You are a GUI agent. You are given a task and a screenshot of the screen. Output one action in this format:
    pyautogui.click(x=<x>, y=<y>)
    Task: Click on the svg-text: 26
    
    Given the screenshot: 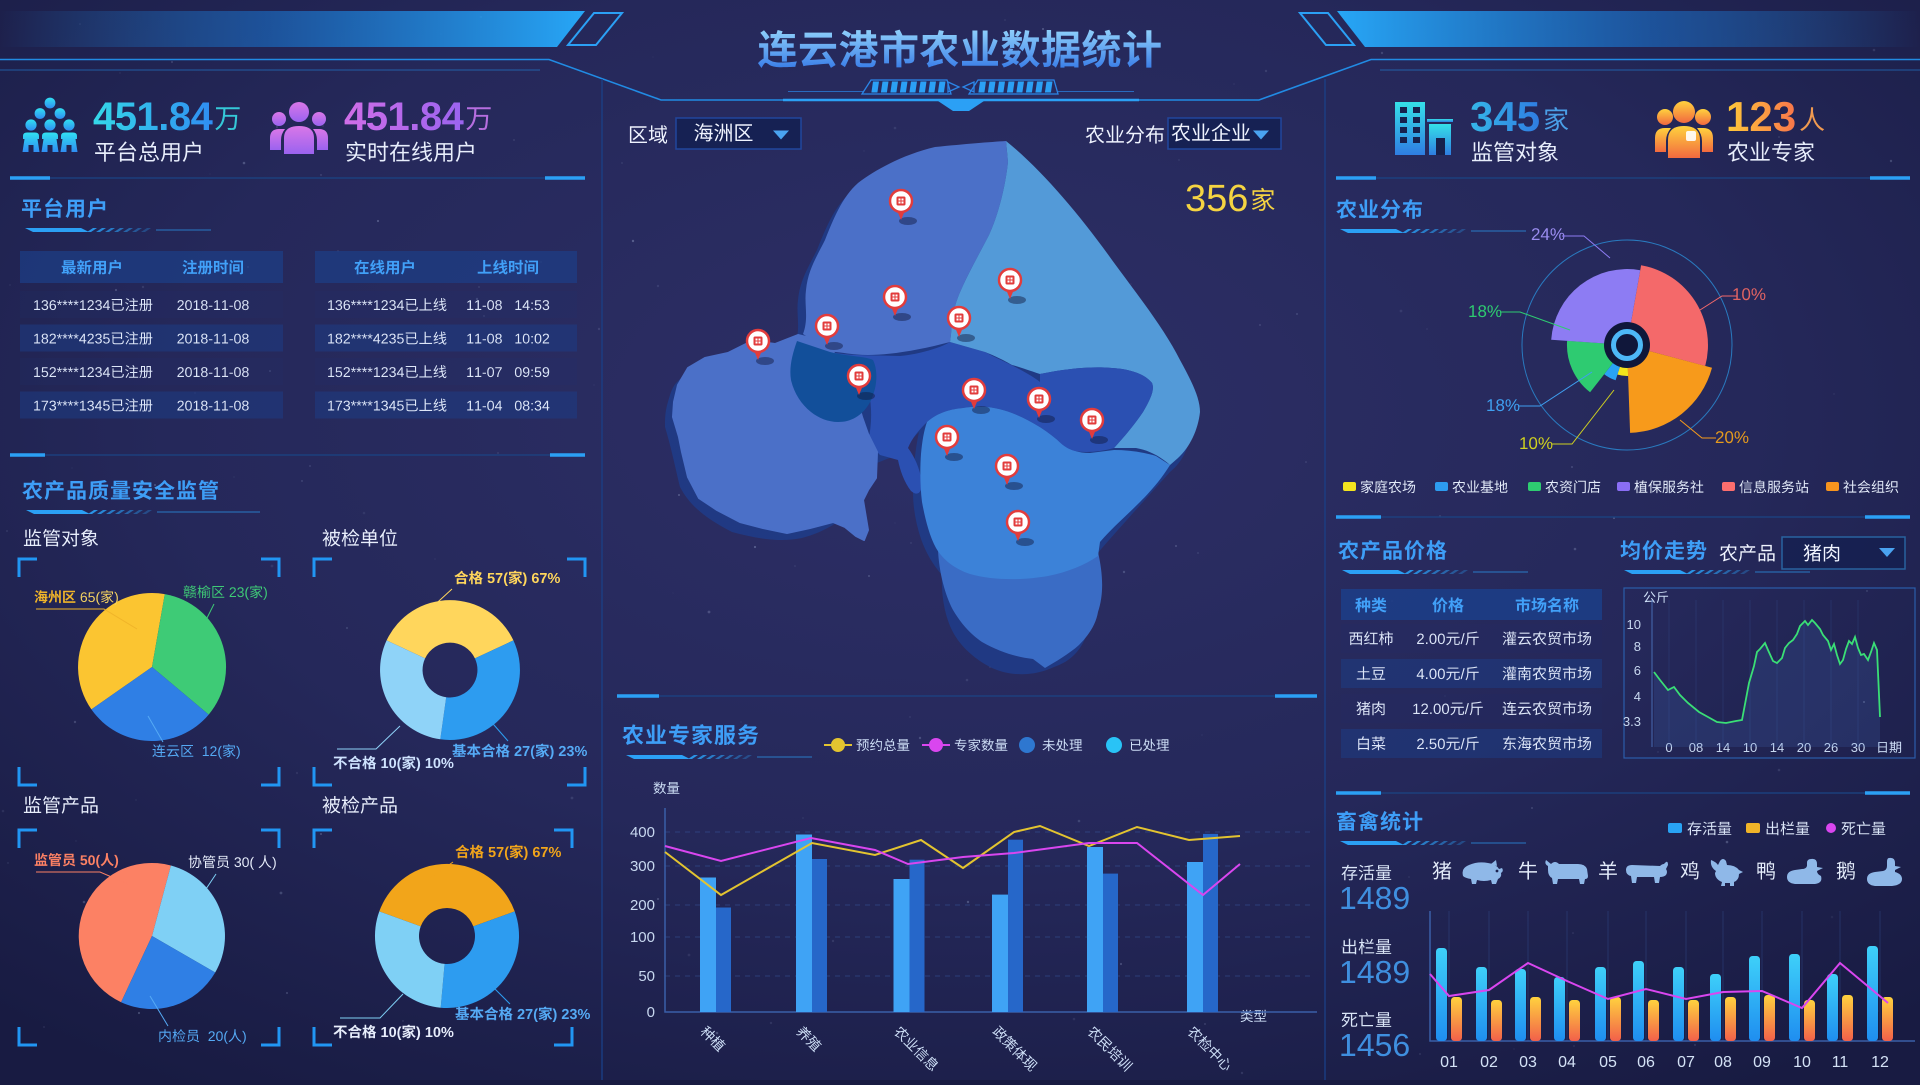 What is the action you would take?
    pyautogui.click(x=1831, y=747)
    